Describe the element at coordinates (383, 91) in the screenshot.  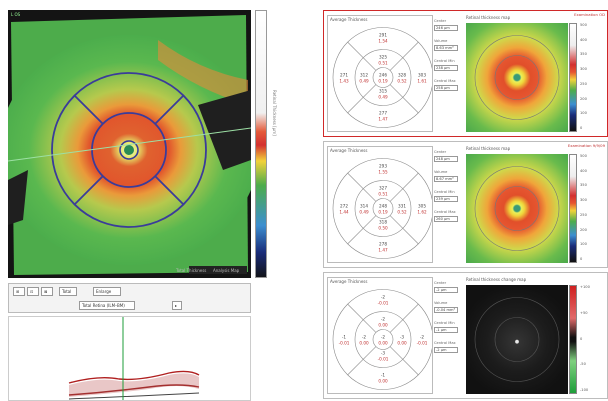
I see `grid-value-inner-inferior: 315` at that location.